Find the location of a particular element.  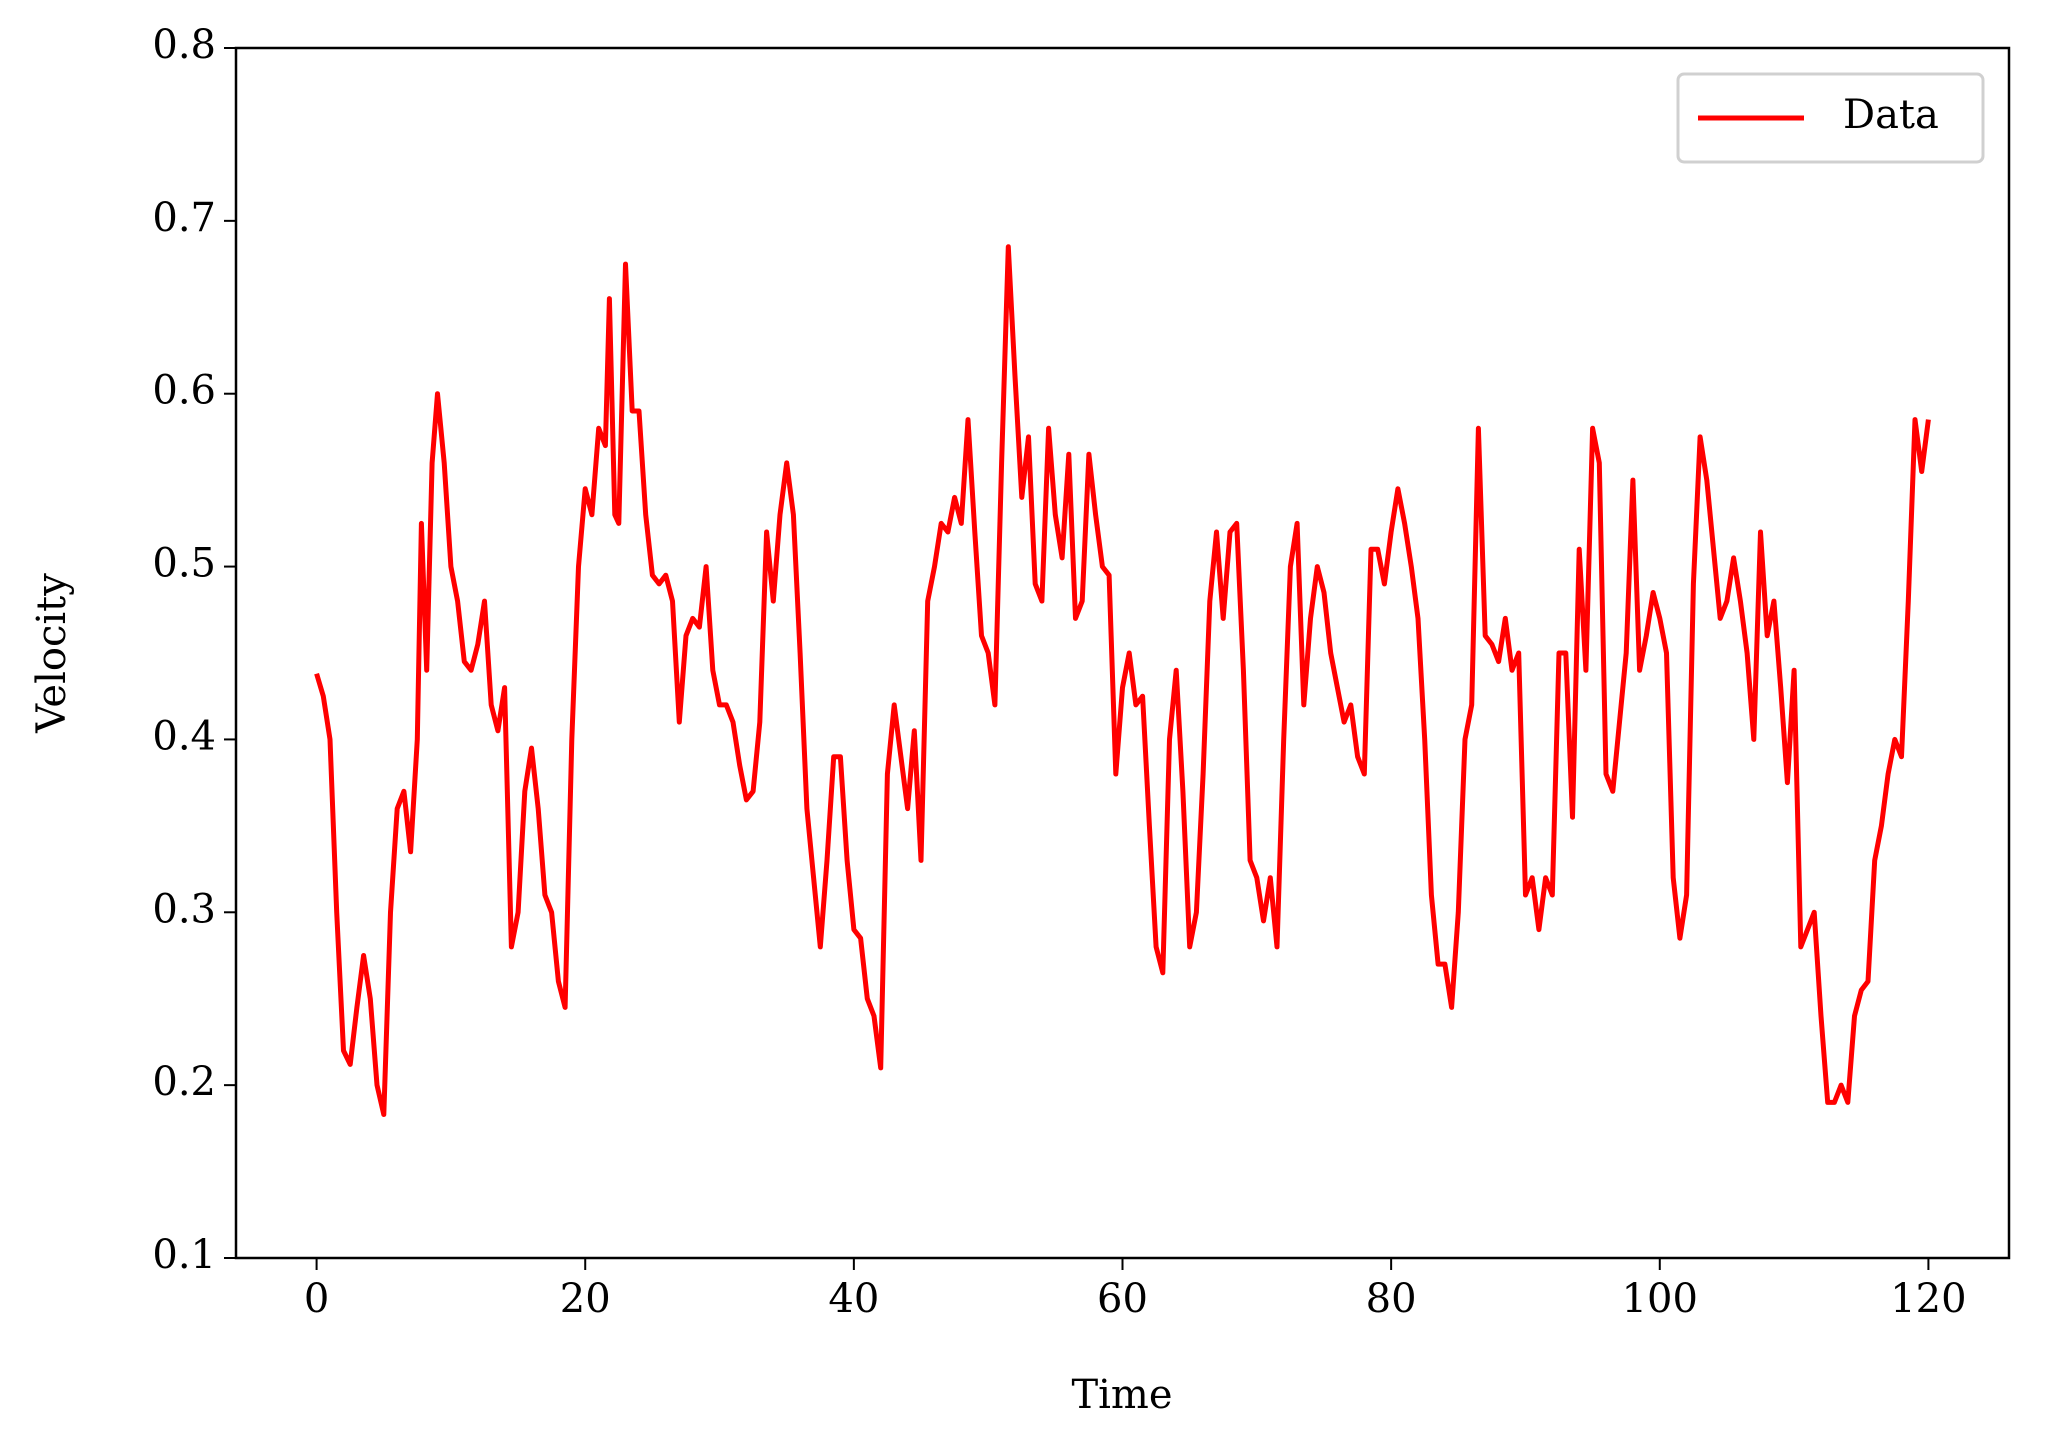

x-tick-label: 40 is located at coordinates (853, 1299).